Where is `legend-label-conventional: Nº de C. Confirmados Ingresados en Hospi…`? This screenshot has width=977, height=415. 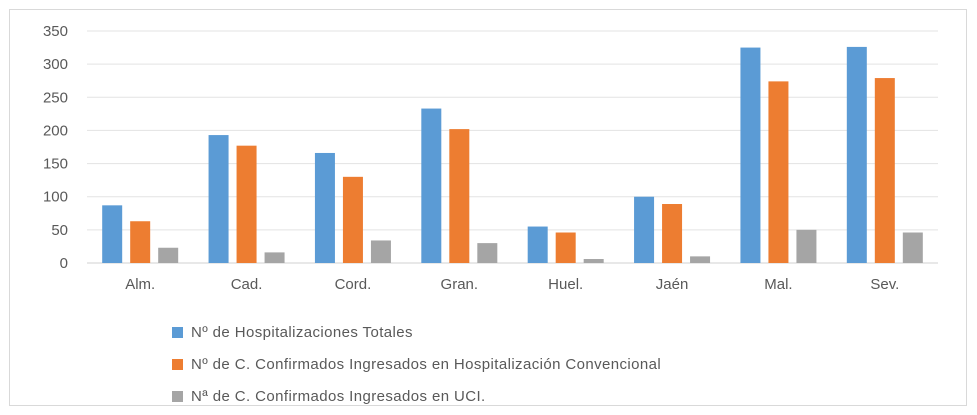 legend-label-conventional: Nº de C. Confirmados Ingresados en Hospi… is located at coordinates (426, 364).